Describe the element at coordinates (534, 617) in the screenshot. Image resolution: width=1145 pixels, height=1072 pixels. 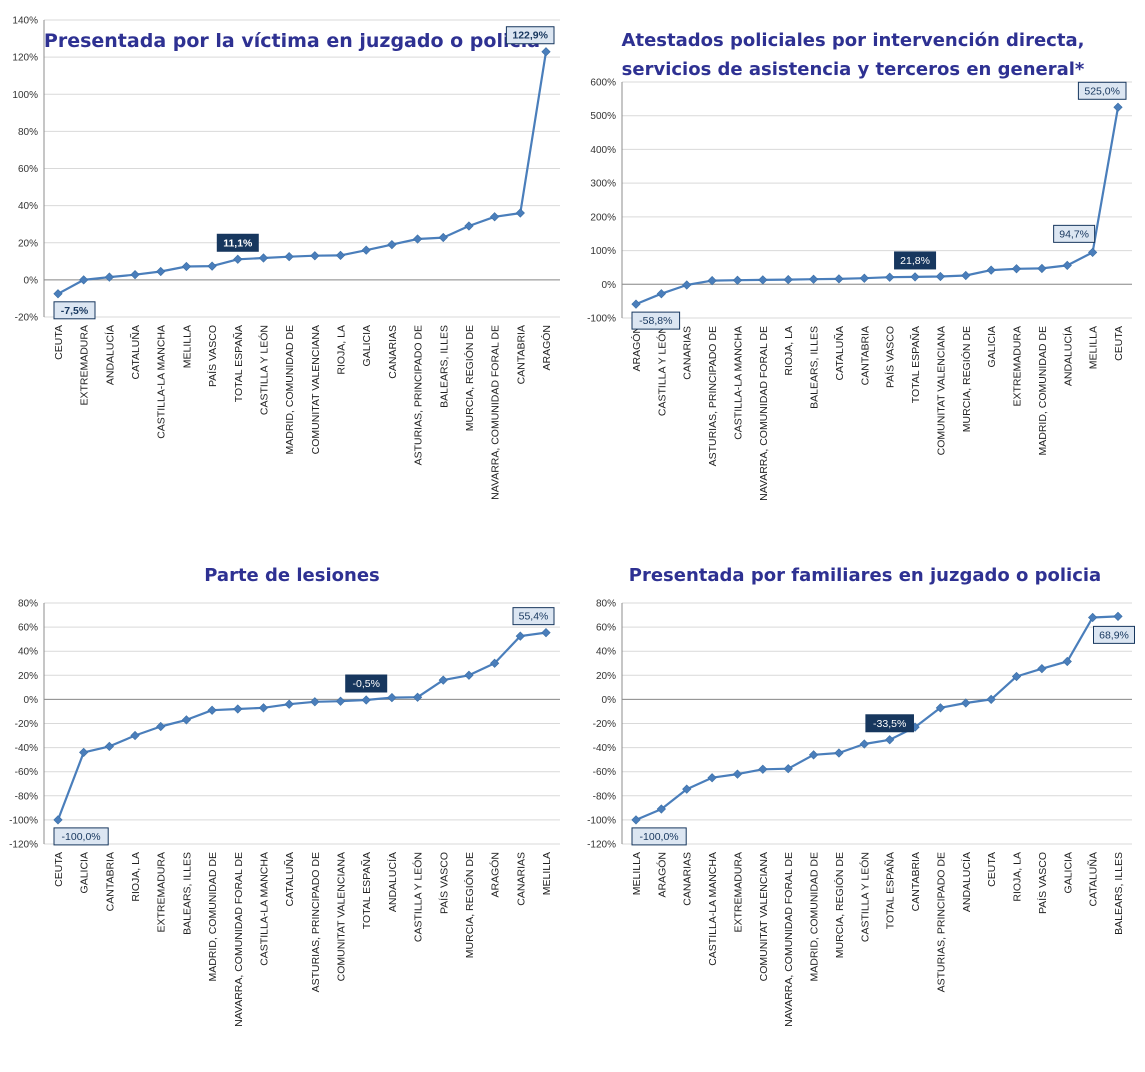
I see `data-label-text: 55,4%` at that location.